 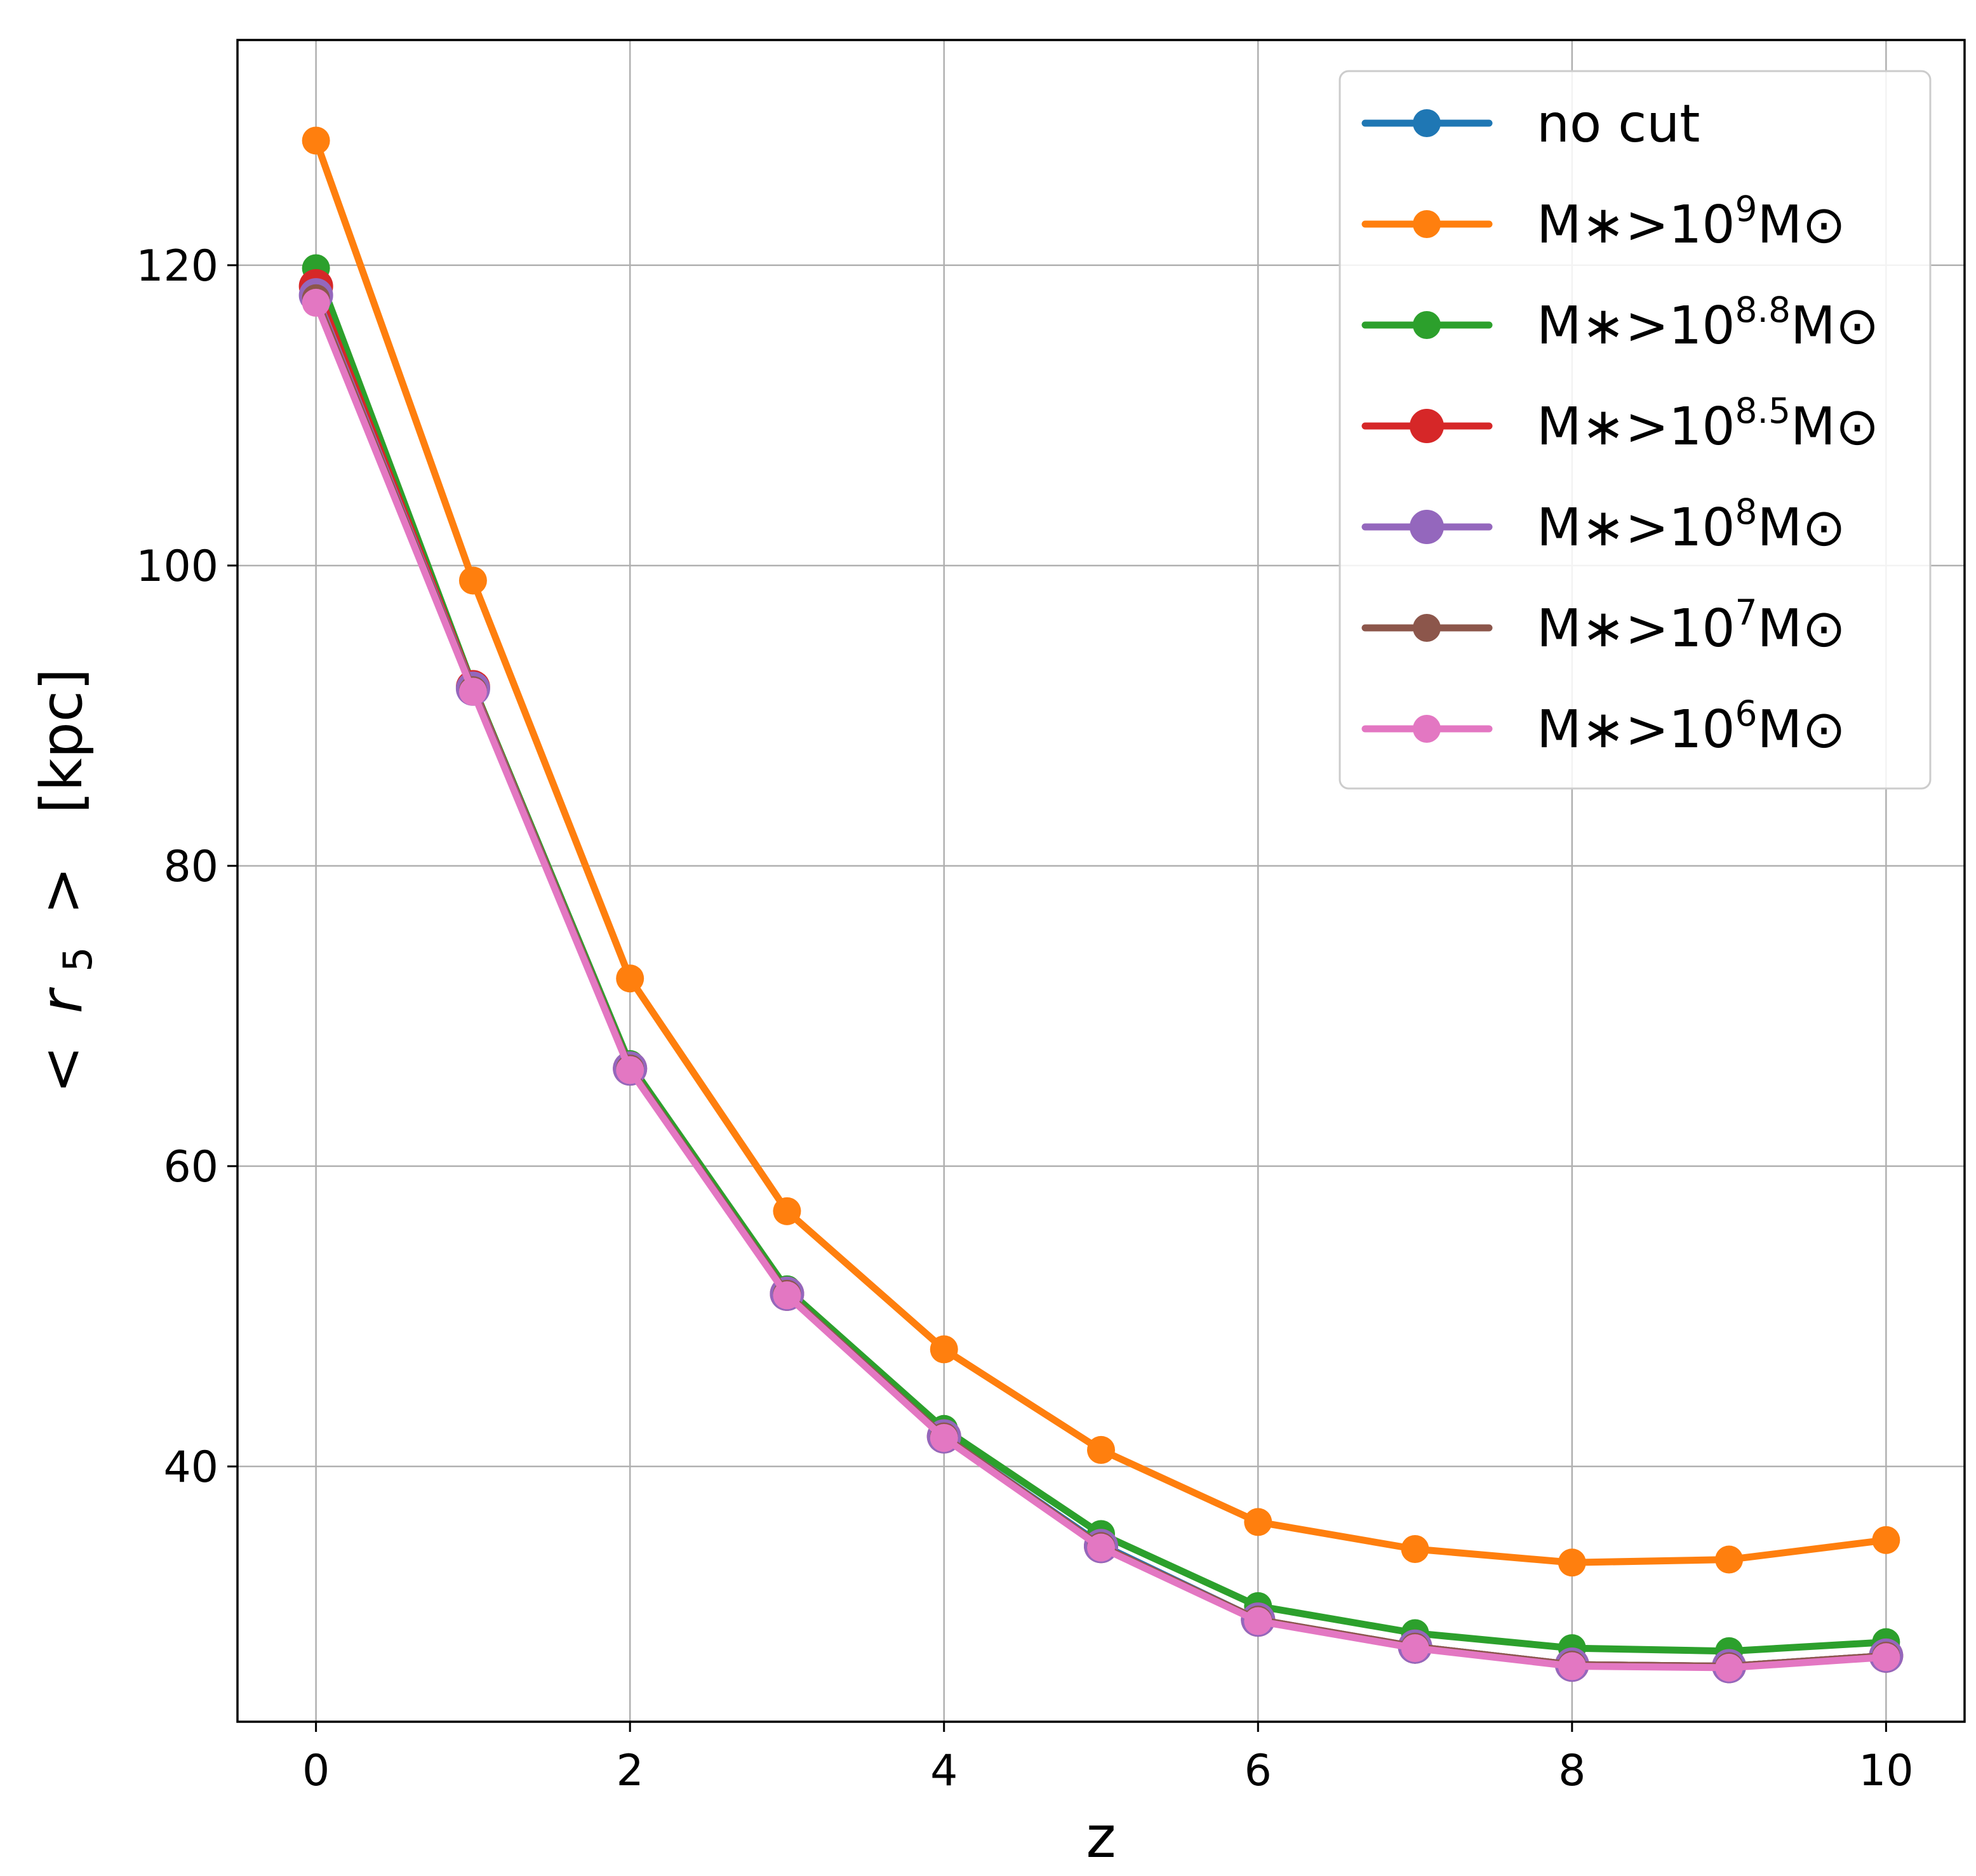 What do you see at coordinates (78, 959) in the screenshot?
I see `y-label-sub: 5` at bounding box center [78, 959].